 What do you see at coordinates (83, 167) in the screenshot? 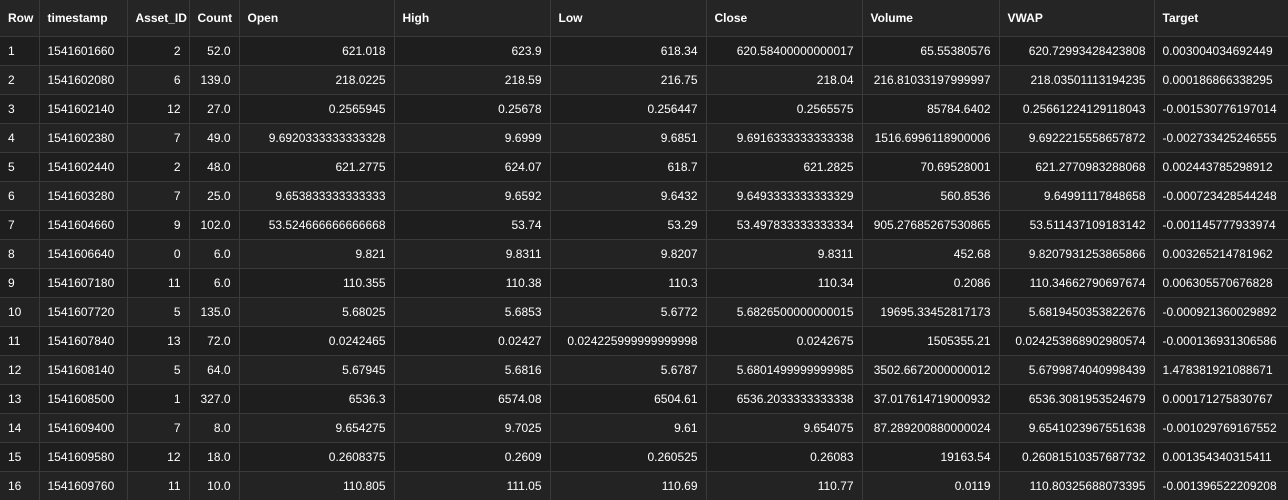
I see `cell-timestamp: 1541602440` at bounding box center [83, 167].